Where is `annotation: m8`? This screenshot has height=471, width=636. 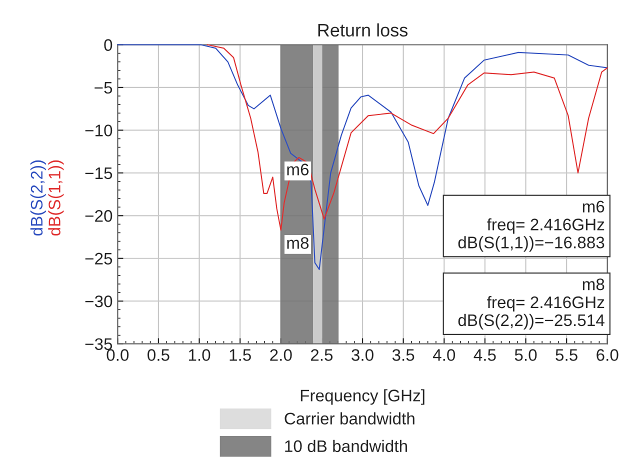
annotation: m8 is located at coordinates (298, 243).